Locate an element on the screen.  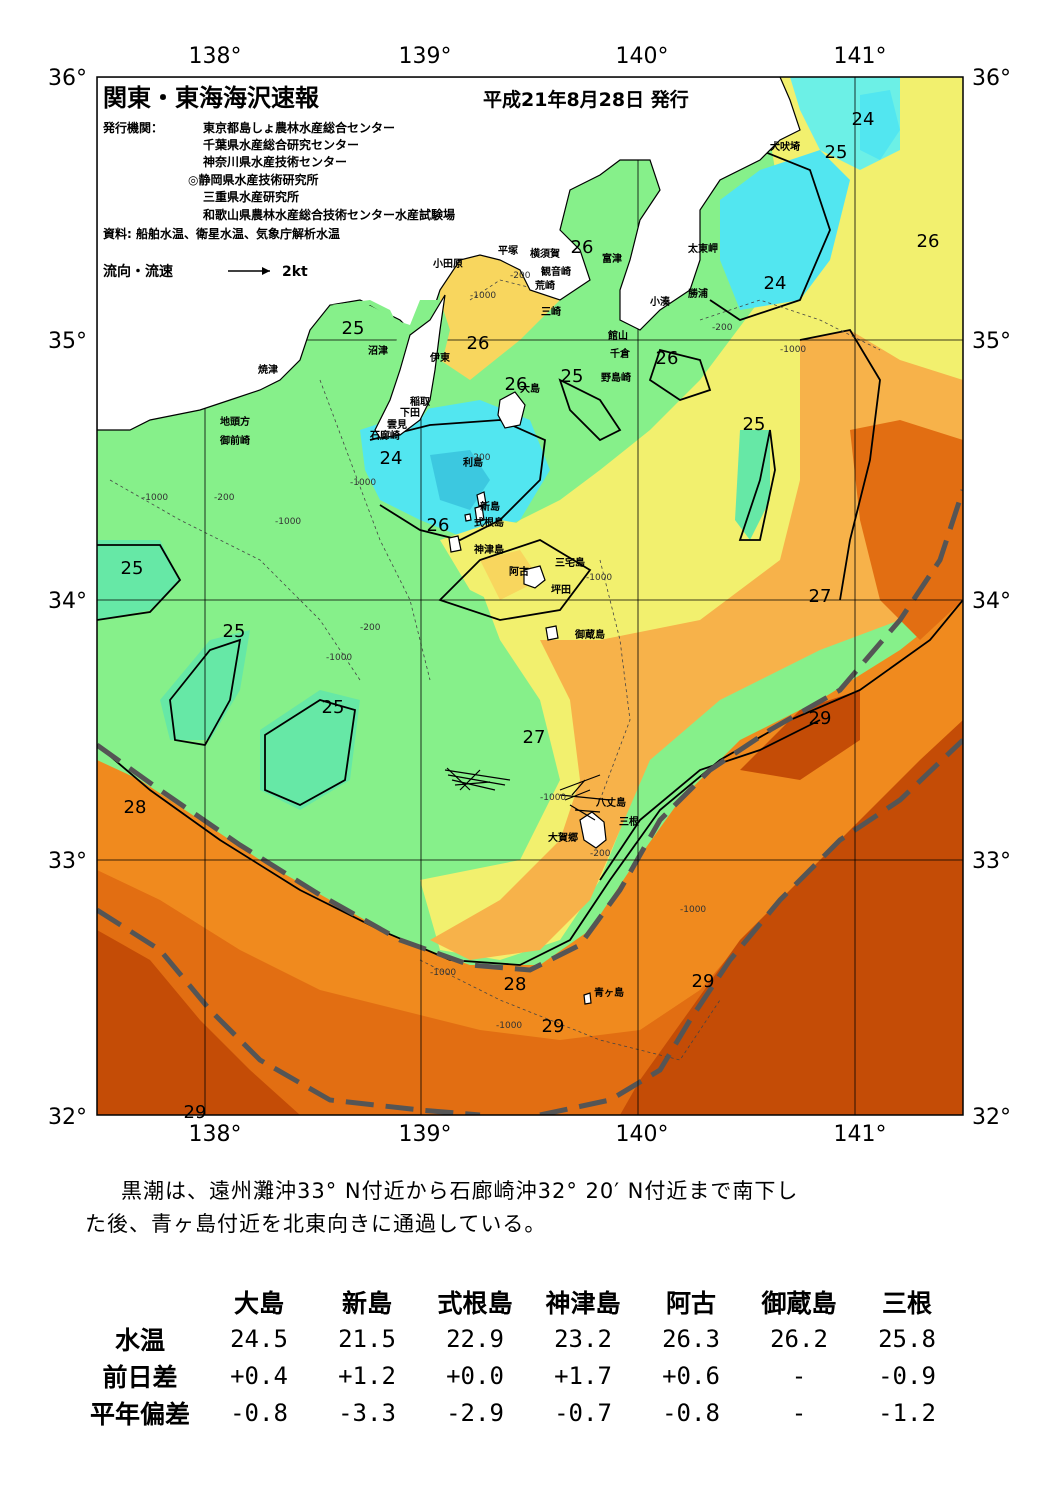
place-label: 横須賀 is located at coordinates (545, 253).